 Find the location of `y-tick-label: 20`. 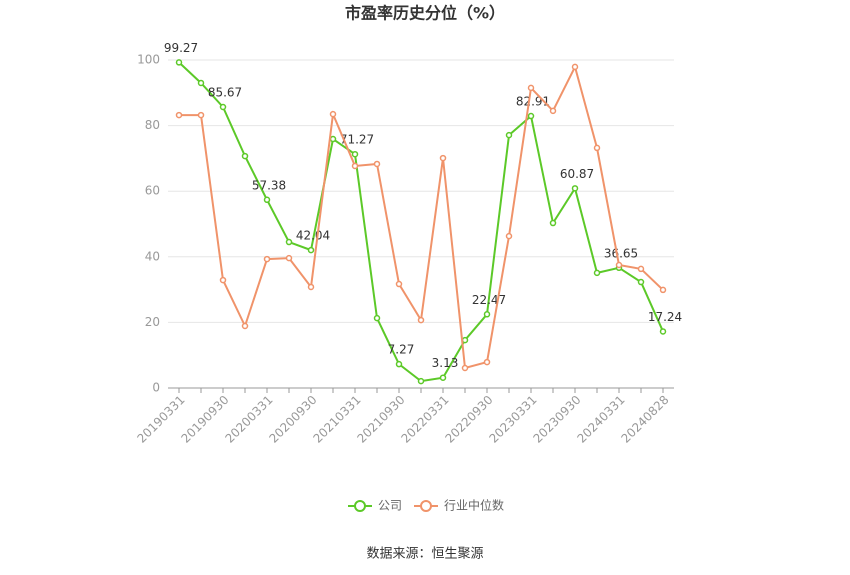

y-tick-label: 20 is located at coordinates (152, 322).